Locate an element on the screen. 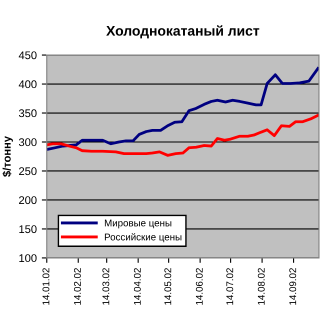 Image resolution: width=334 pixels, height=322 pixels. legend-label: Российские цены is located at coordinates (143, 237).